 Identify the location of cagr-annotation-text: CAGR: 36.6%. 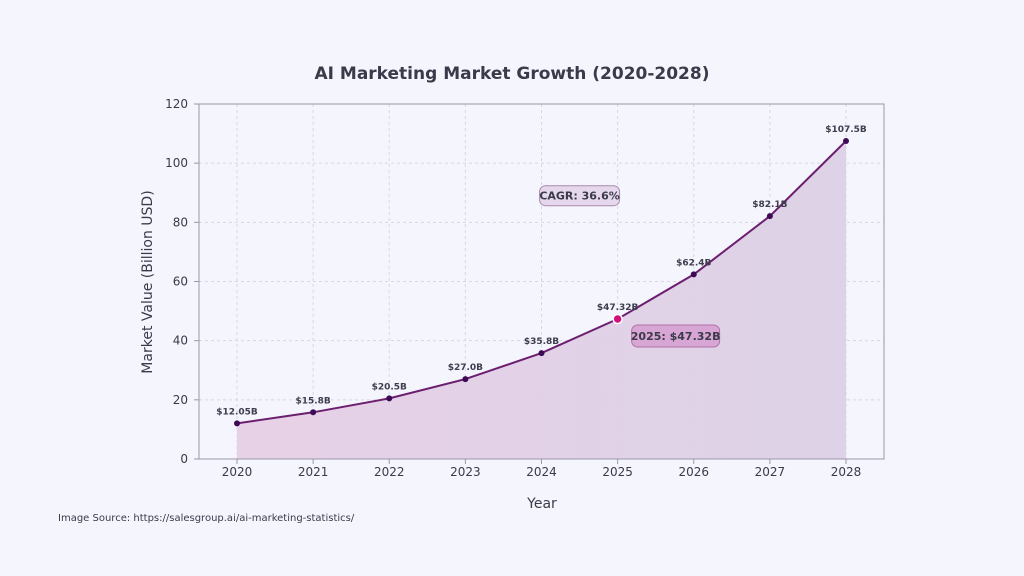
(579, 196).